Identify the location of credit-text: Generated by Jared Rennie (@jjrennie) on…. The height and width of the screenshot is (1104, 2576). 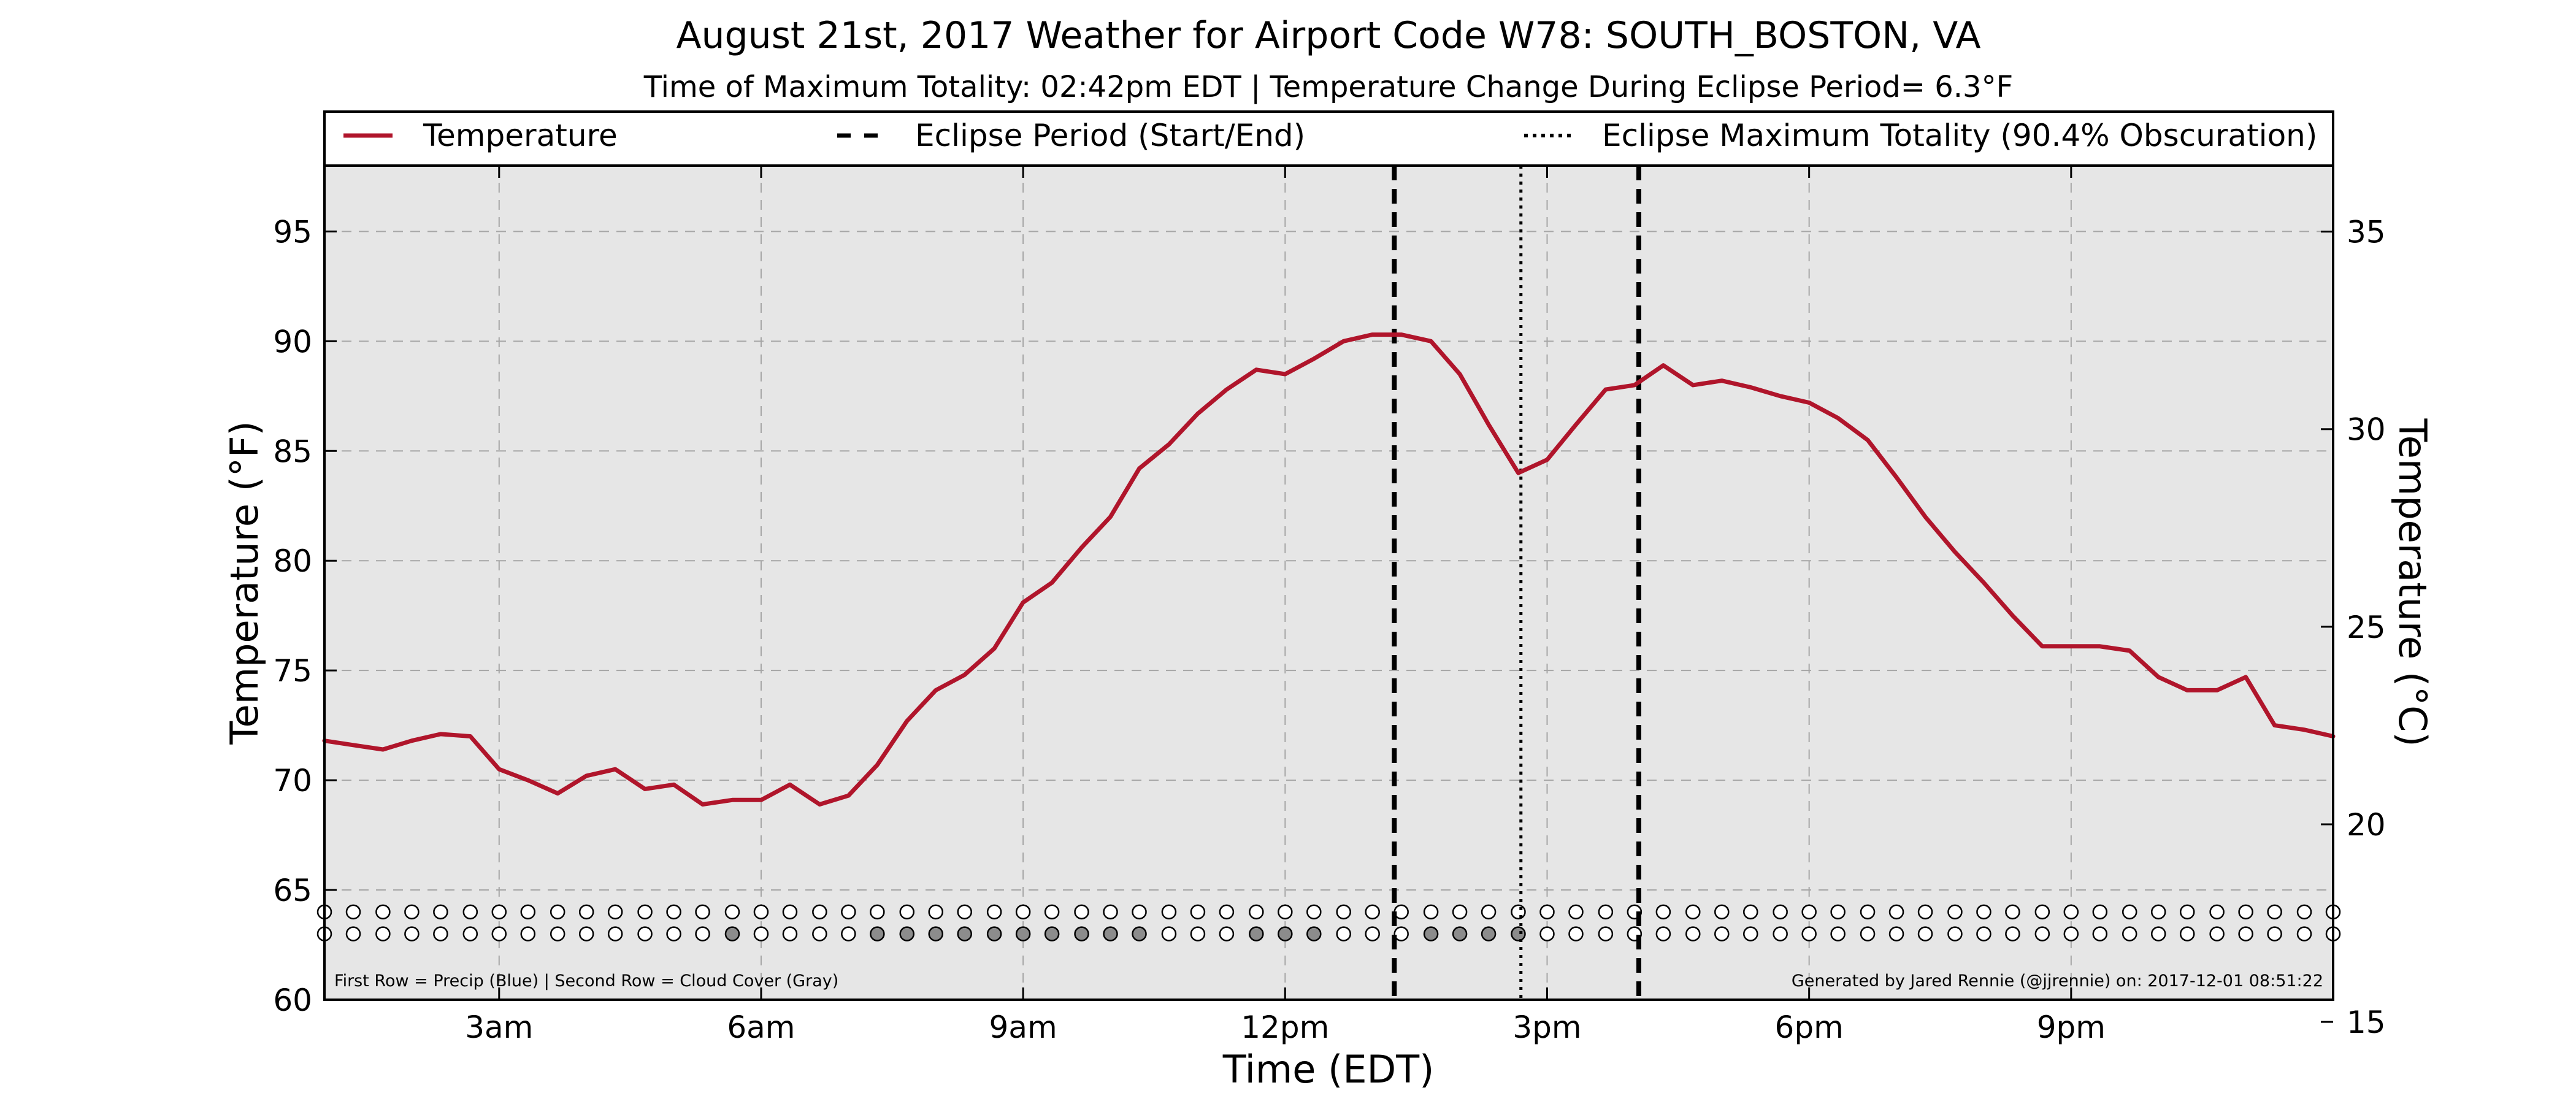
(2057, 981).